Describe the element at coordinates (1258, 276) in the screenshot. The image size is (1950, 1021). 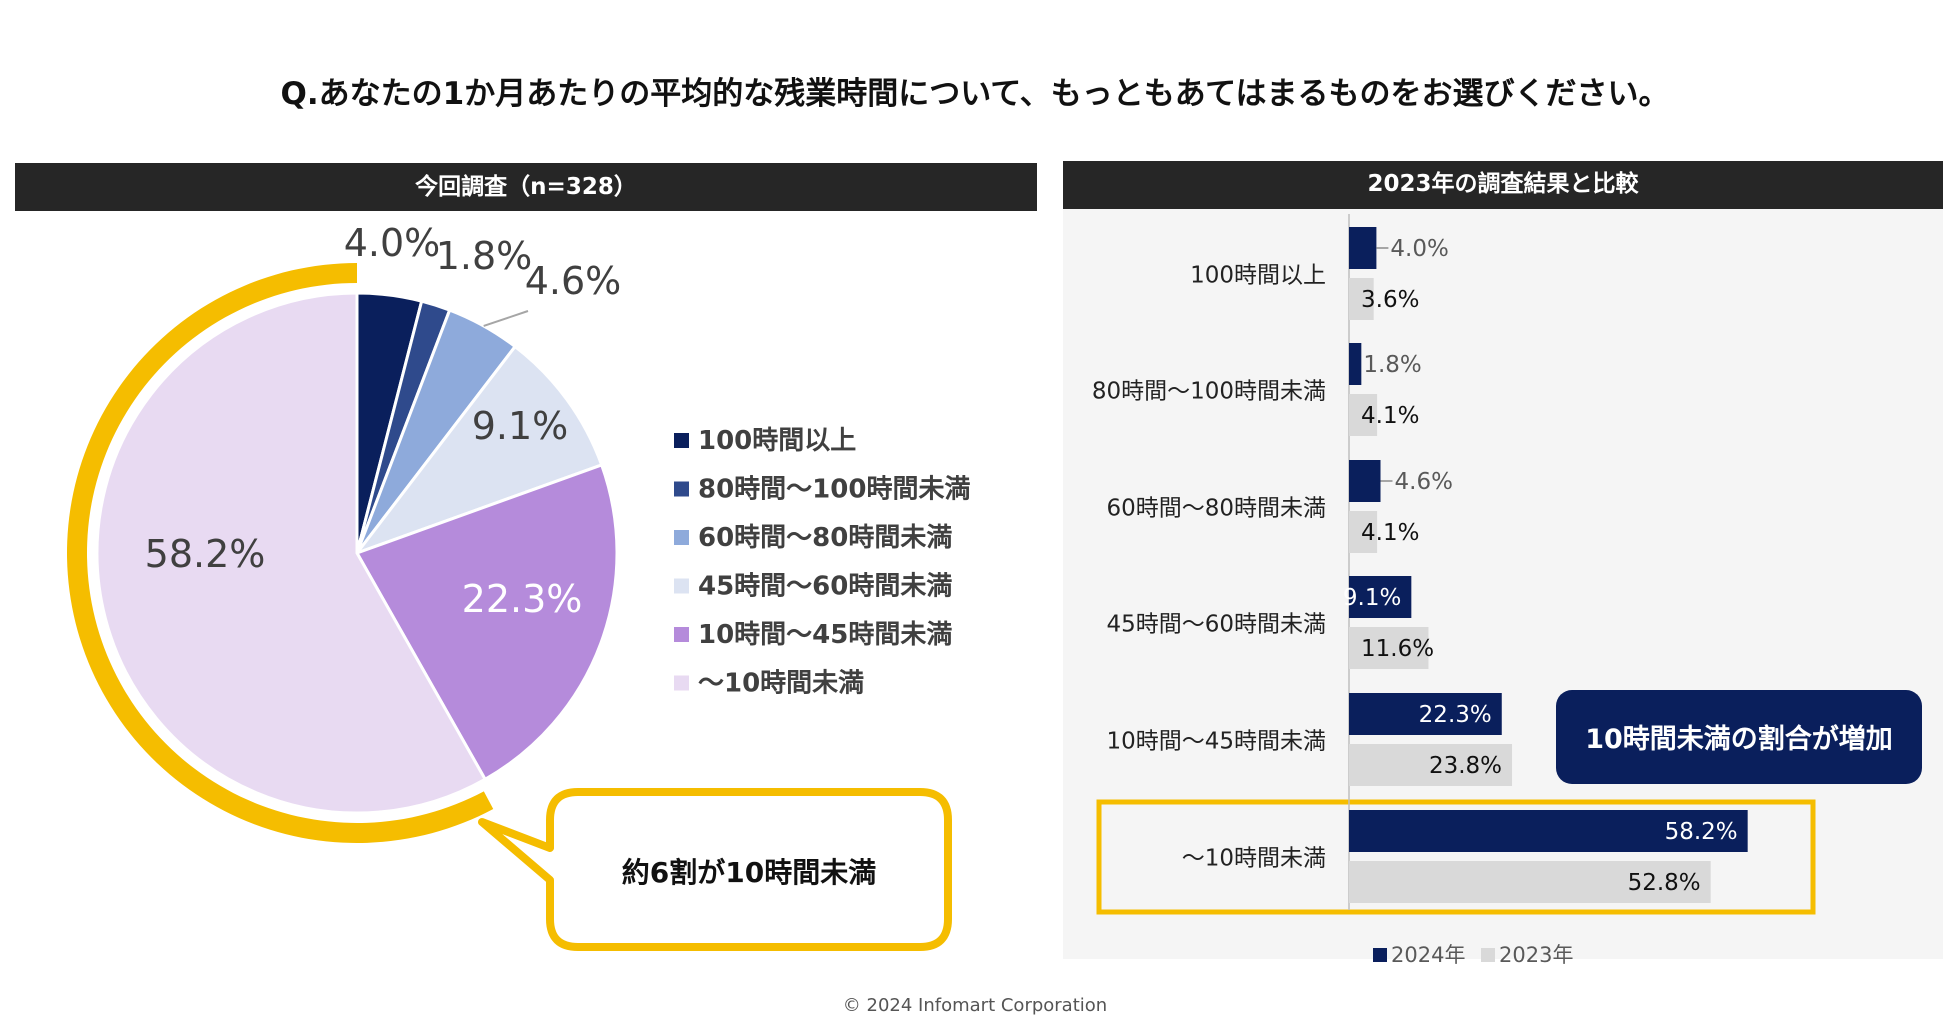
I see `bar-category-label: 100時間以上` at that location.